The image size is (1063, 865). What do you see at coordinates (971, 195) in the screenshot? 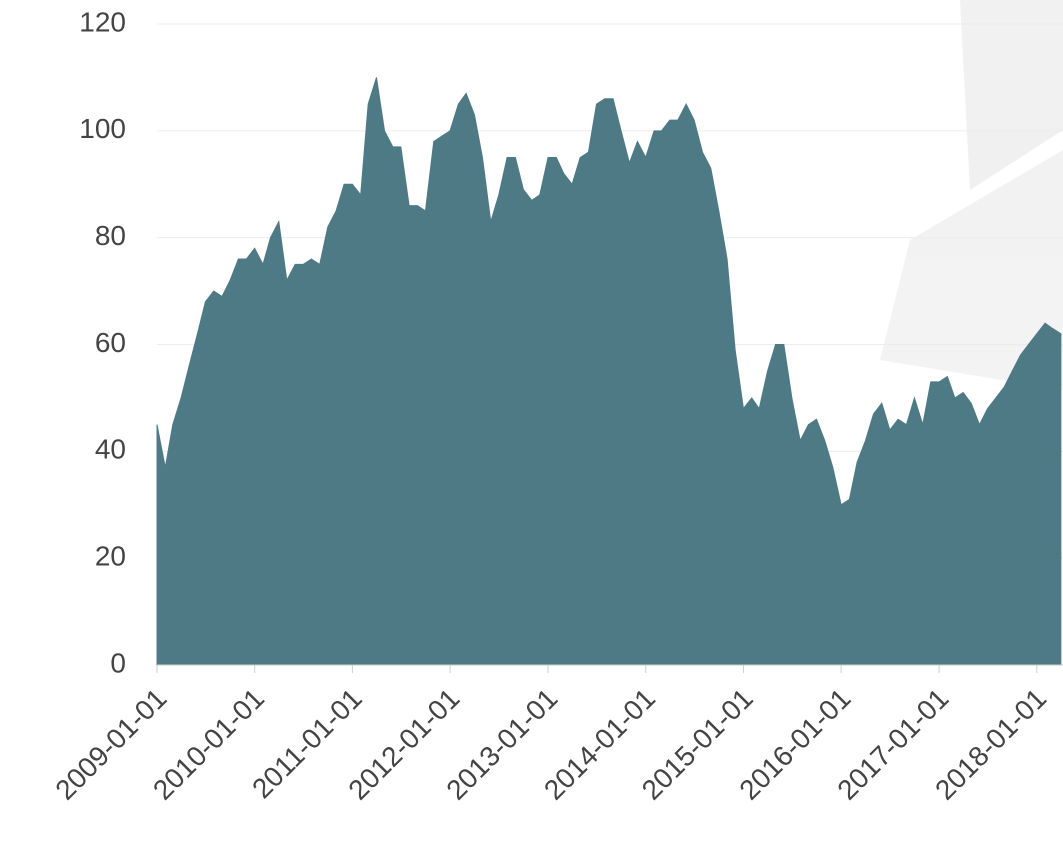
I see `background-watermark` at bounding box center [971, 195].